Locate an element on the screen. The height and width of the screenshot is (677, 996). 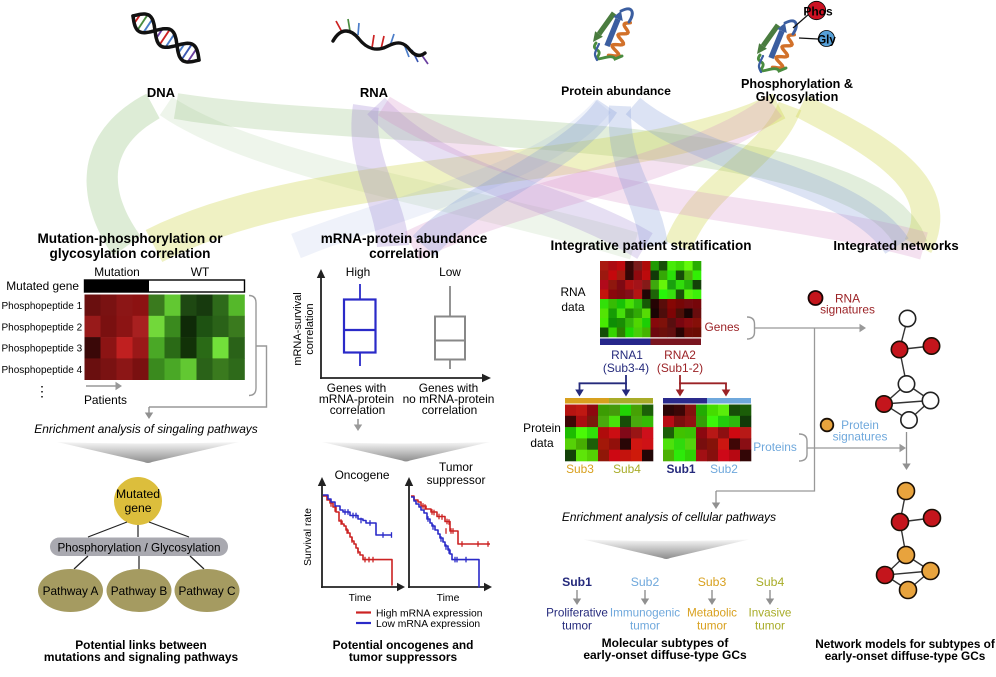
svg-text: Protein abundance is located at coordinates (616, 91).